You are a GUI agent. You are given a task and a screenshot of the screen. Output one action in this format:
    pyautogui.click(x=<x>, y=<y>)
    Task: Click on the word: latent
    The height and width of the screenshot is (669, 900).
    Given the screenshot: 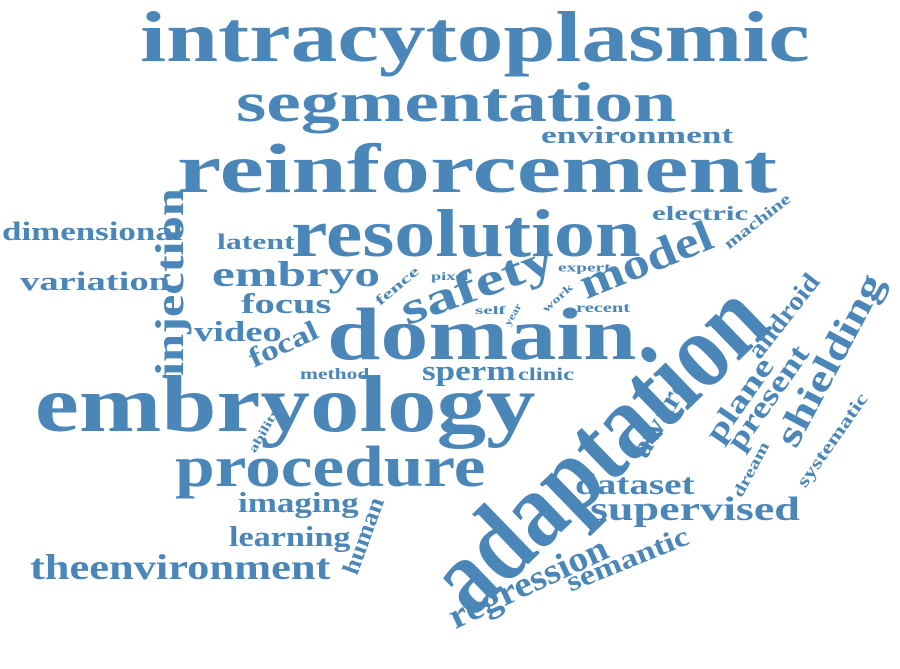 What is the action you would take?
    pyautogui.click(x=256, y=241)
    